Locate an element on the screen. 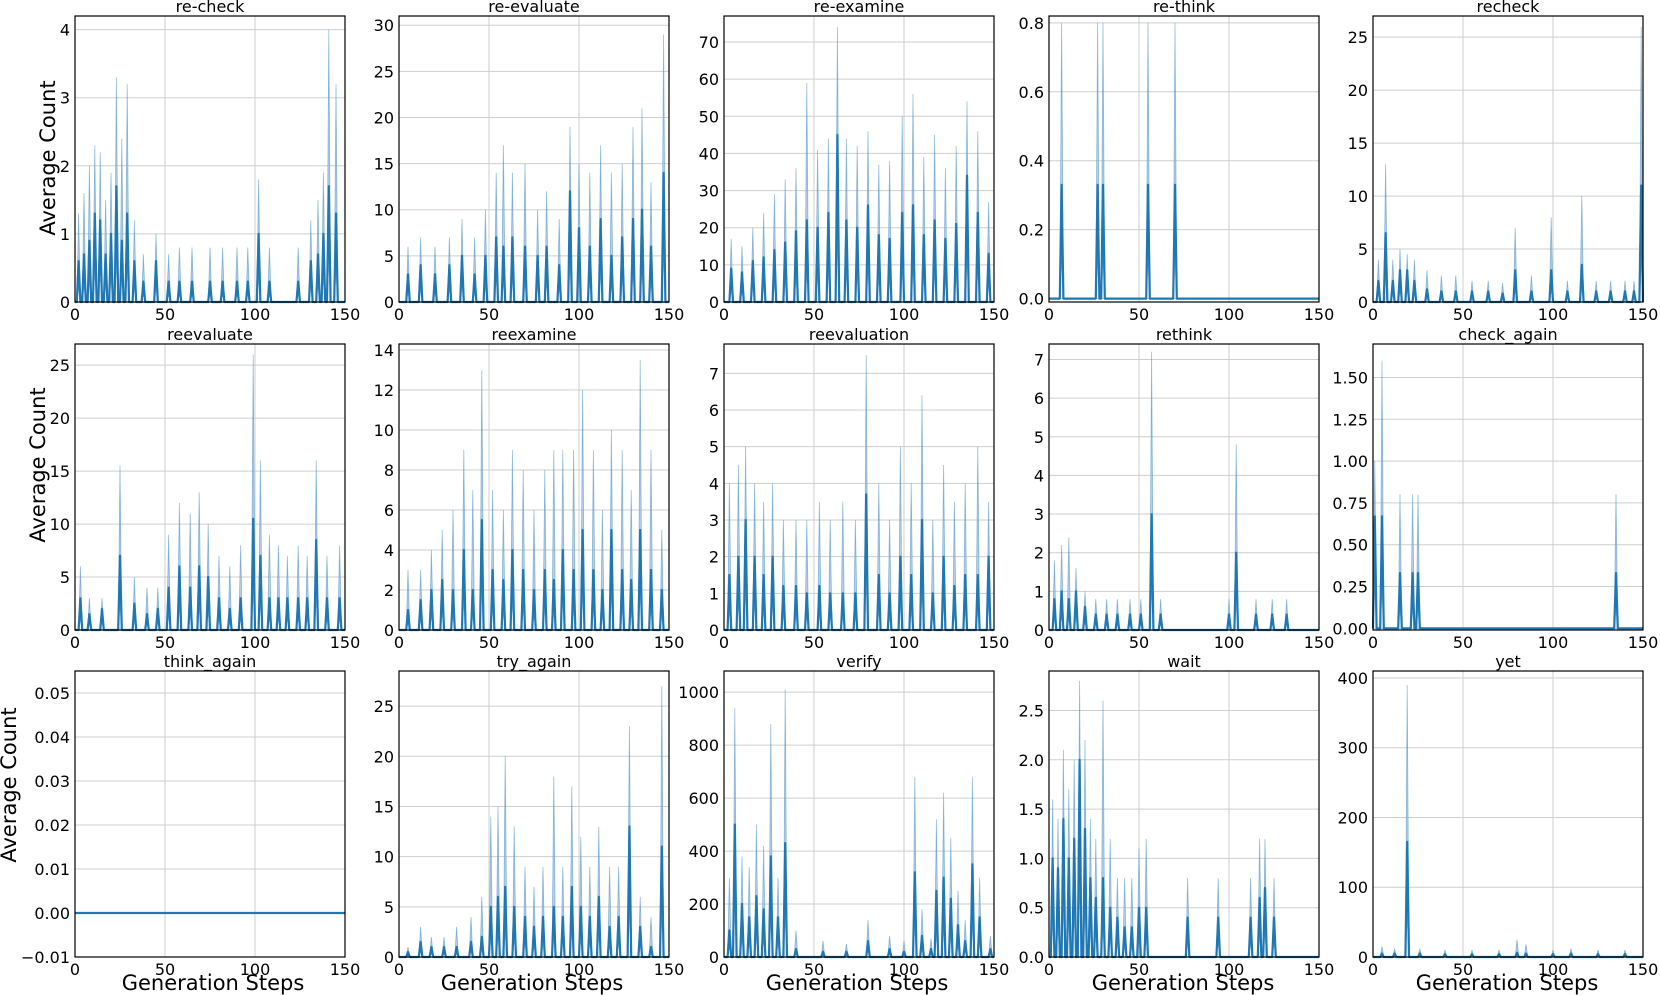  y-tick-label: −0.01 is located at coordinates (45, 957).